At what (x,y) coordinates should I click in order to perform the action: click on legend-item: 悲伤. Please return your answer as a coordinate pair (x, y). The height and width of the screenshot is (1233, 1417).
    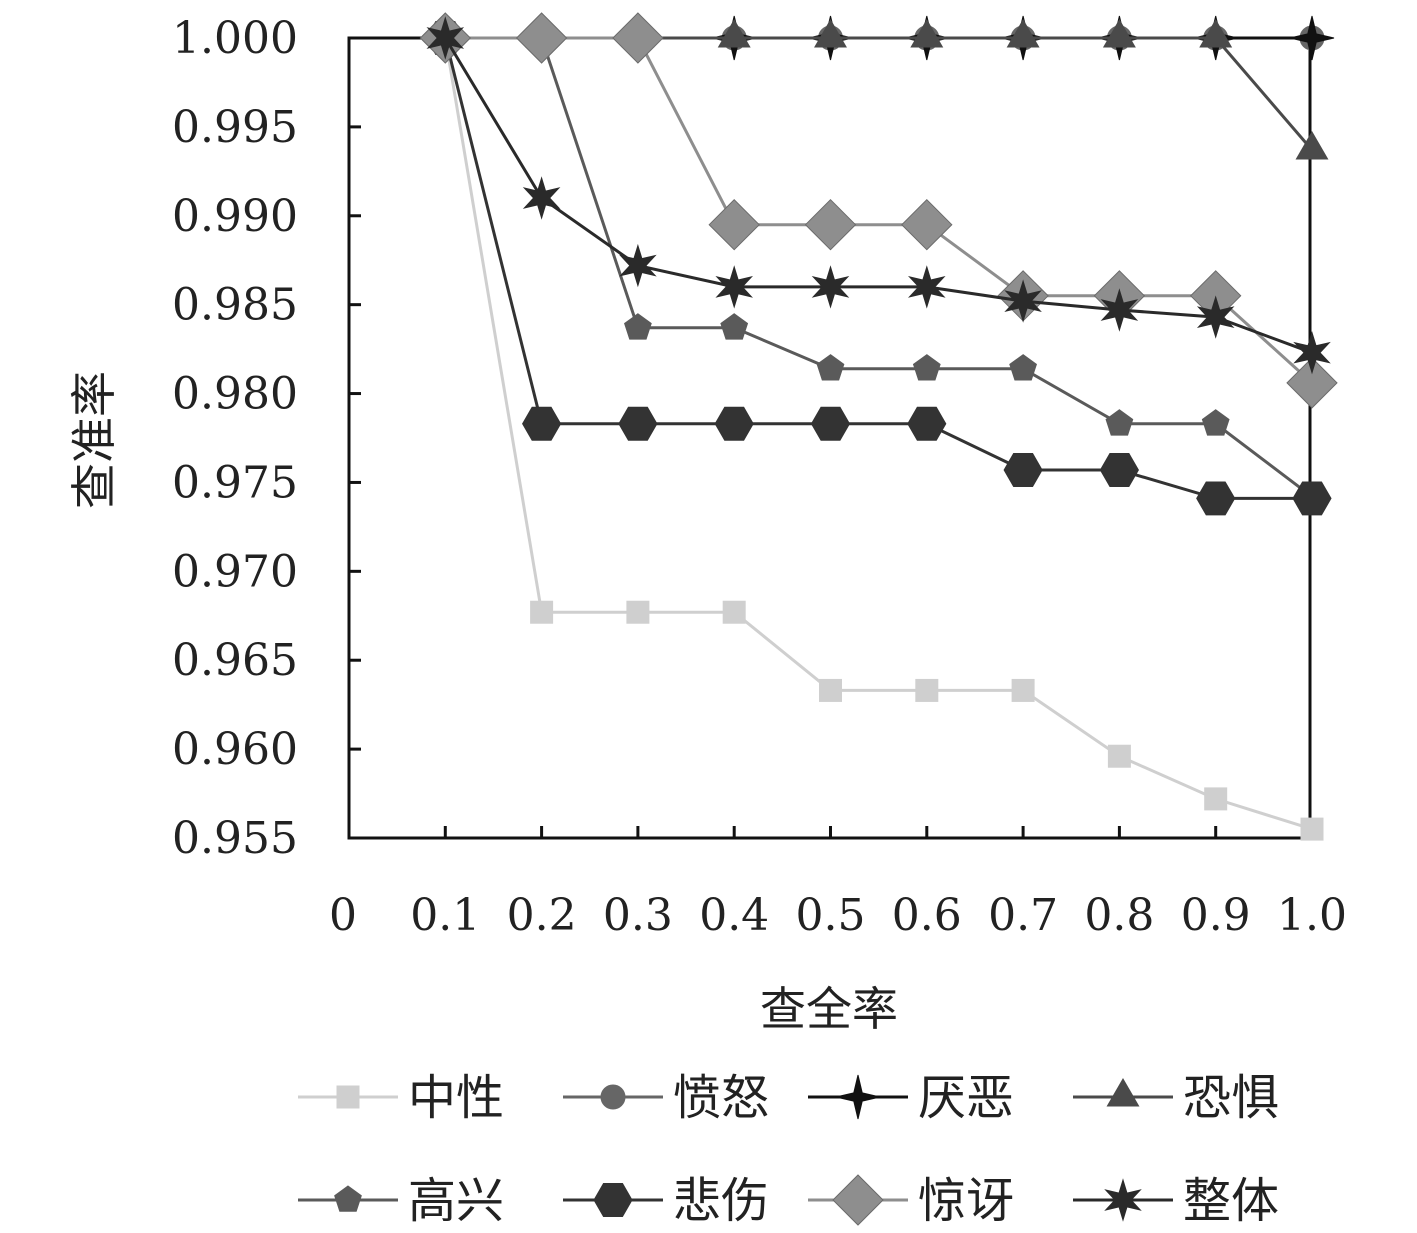
    Looking at the image, I should click on (666, 1201).